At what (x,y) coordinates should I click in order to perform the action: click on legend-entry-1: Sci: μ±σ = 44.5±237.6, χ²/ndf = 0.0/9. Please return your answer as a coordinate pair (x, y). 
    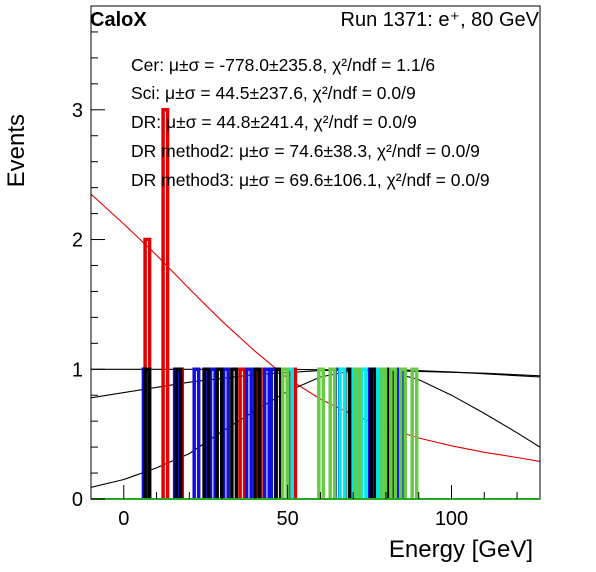
    Looking at the image, I should click on (273, 93).